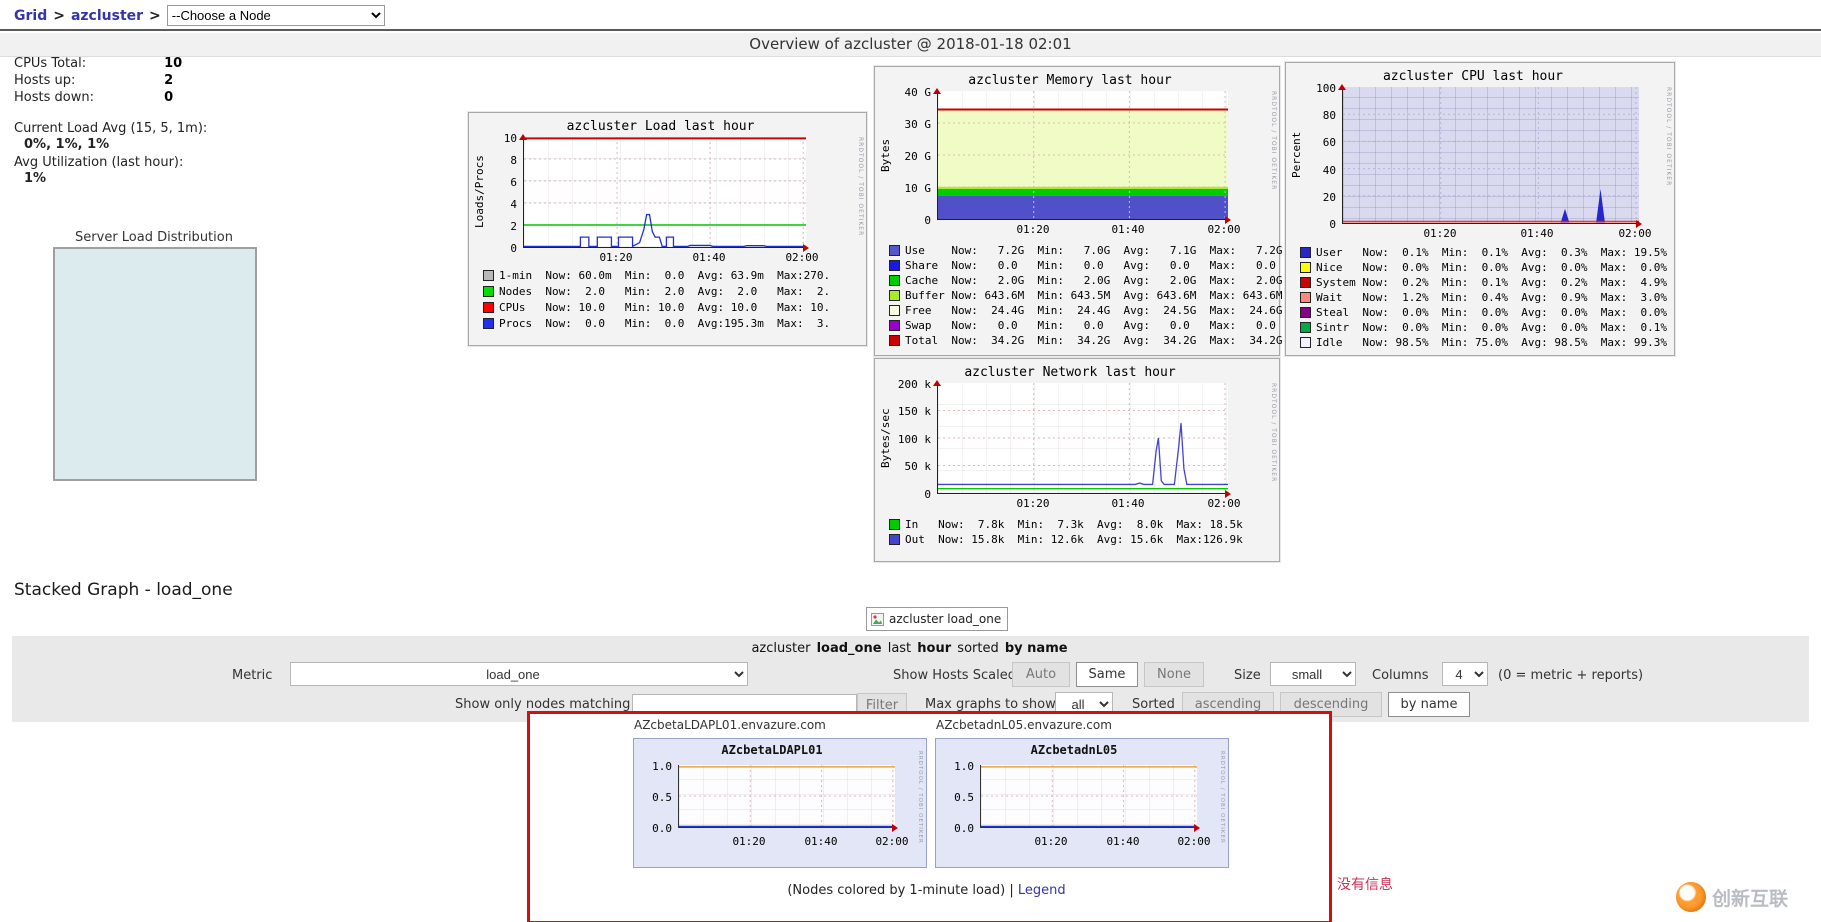 The height and width of the screenshot is (922, 1821). Describe the element at coordinates (252, 675) in the screenshot. I see `metric-label: Metric` at that location.